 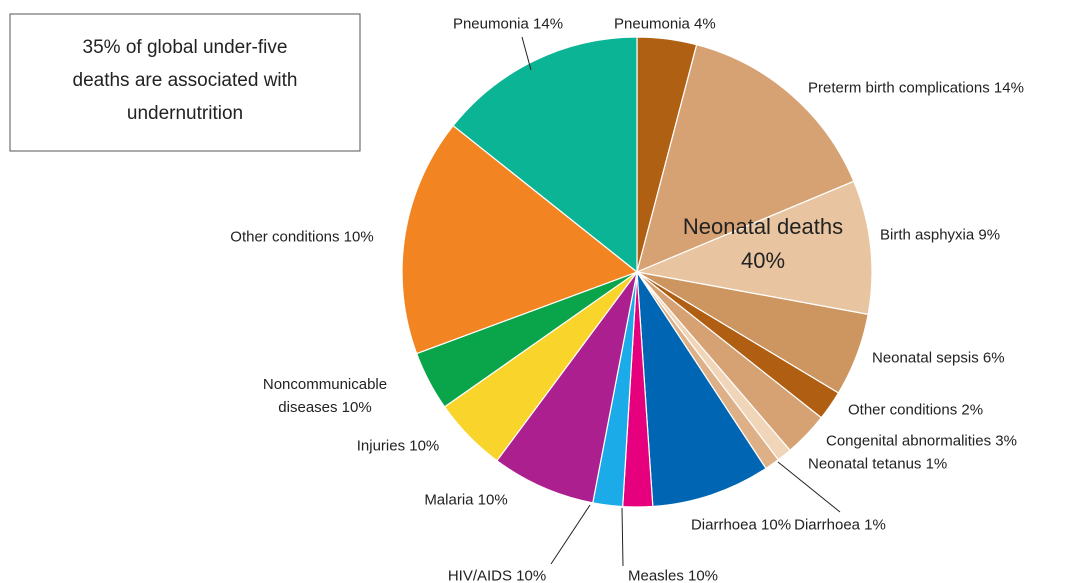 I want to click on slice-label: Neonatal tetanus 1%, so click(x=878, y=464).